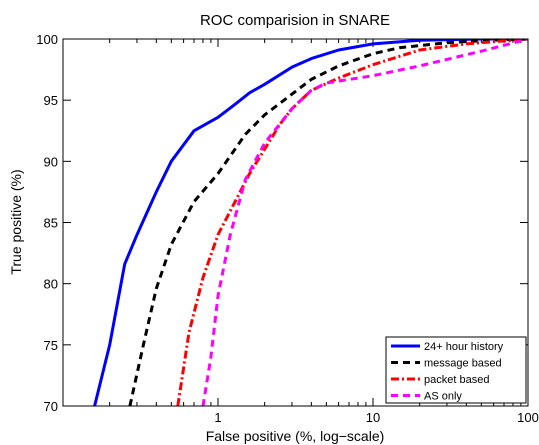 The height and width of the screenshot is (445, 539). I want to click on y-tick-label: 75, so click(51, 345).